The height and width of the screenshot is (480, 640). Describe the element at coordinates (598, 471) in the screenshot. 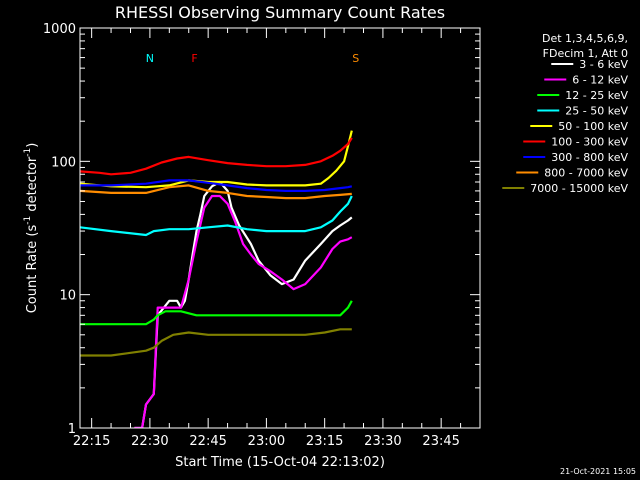

I see `footer-date: 21-Oct-2021 15:05` at that location.